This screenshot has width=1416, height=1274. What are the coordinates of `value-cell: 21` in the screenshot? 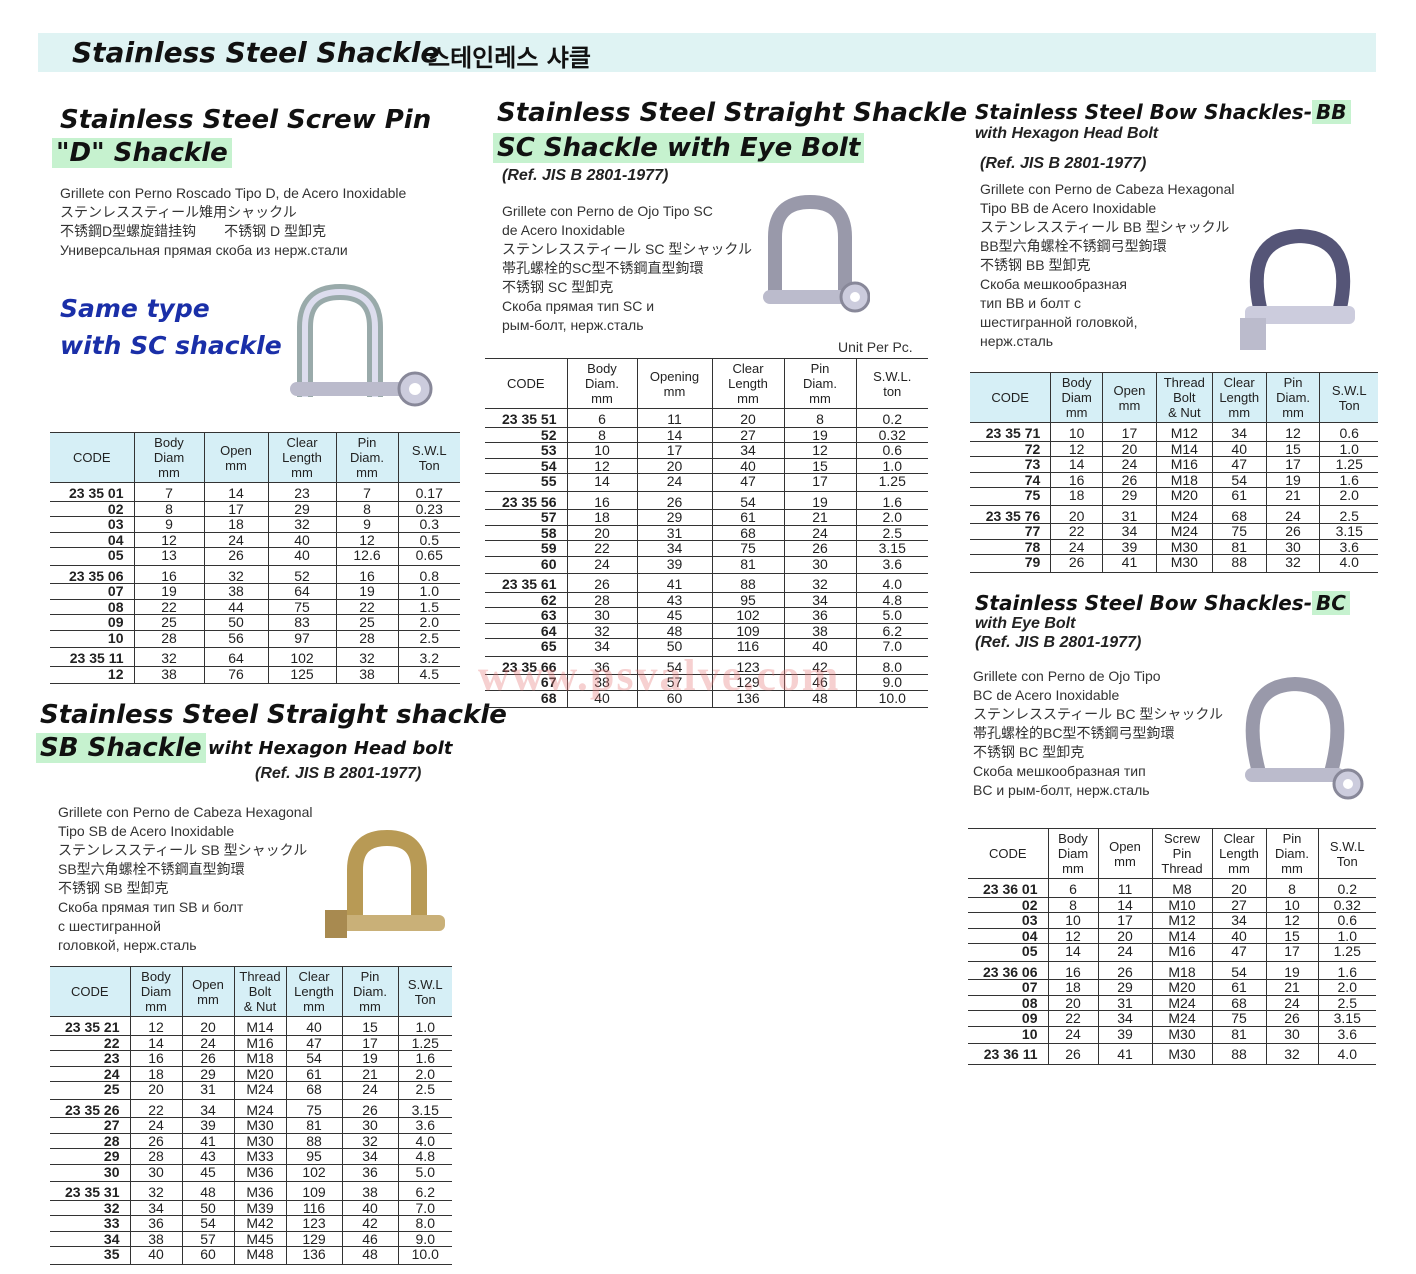 It's located at (369, 1074).